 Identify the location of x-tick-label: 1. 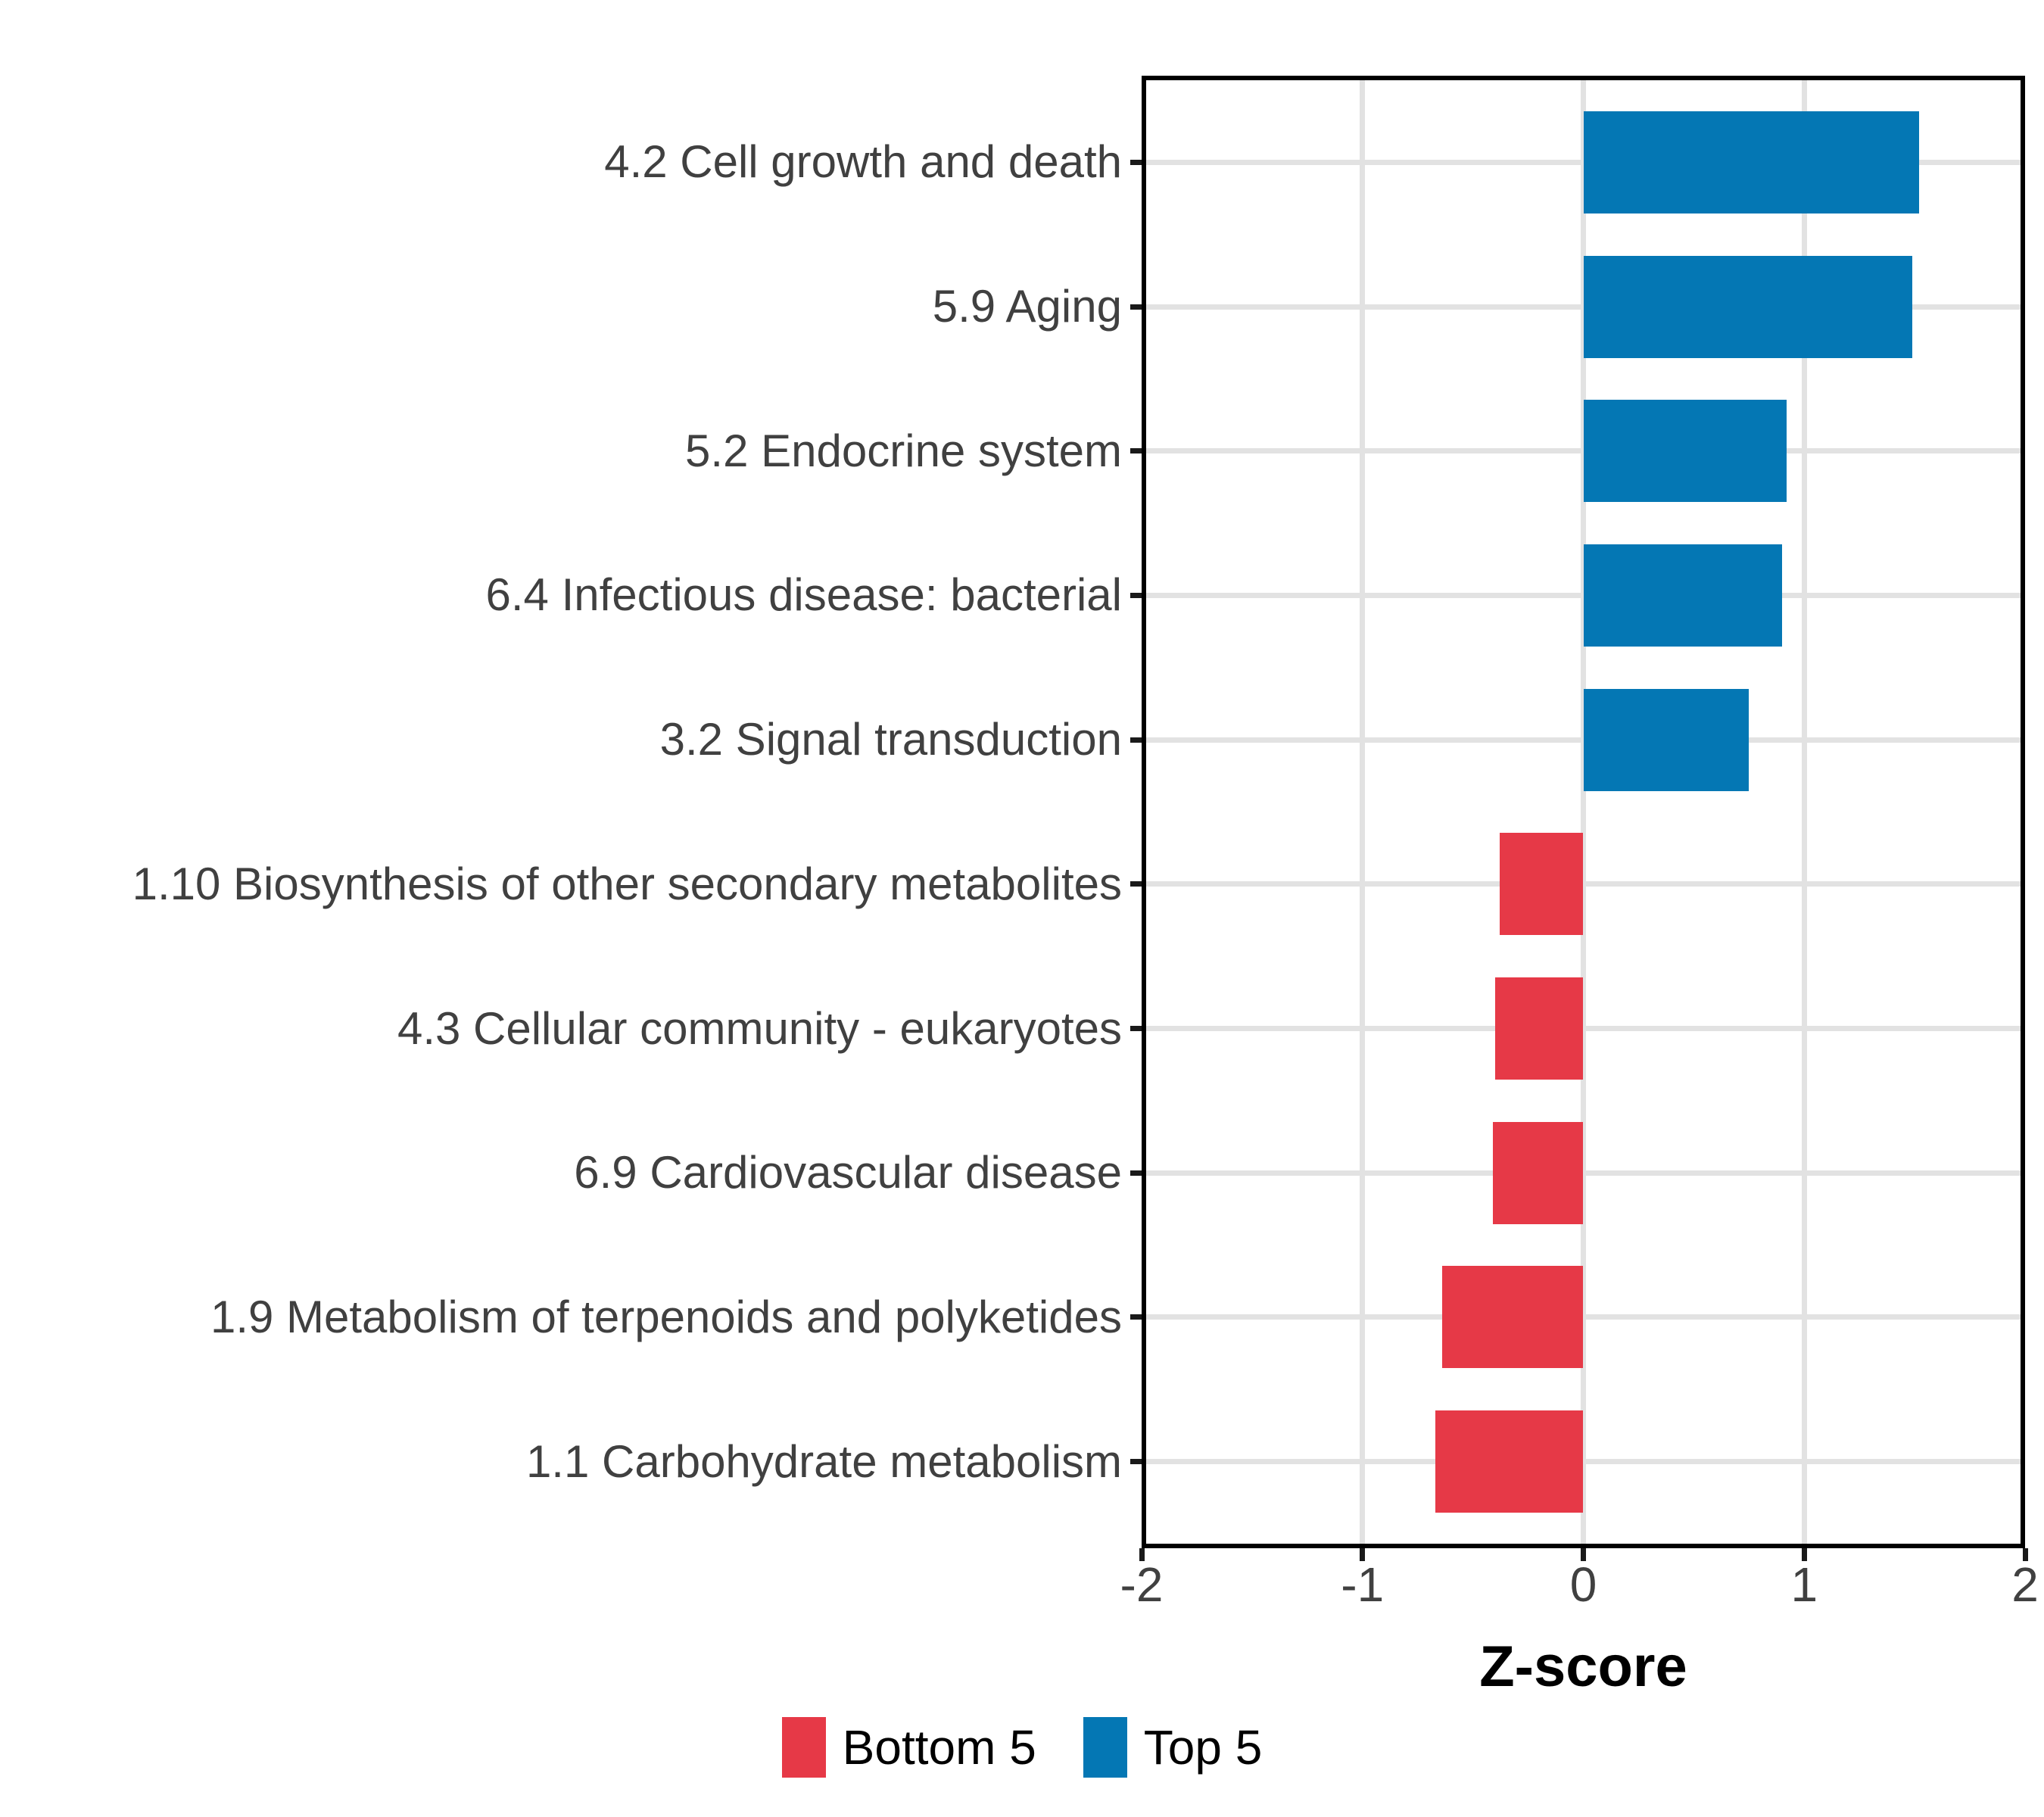
(1804, 1584).